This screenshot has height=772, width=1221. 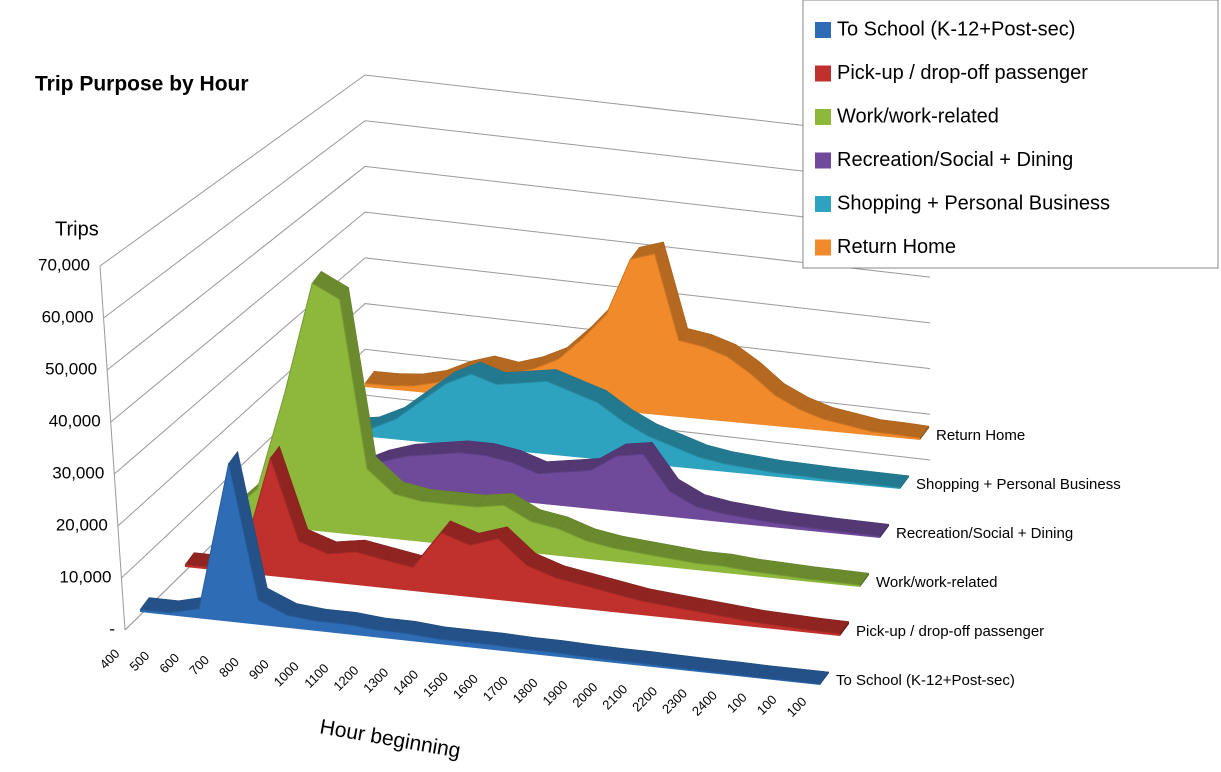 What do you see at coordinates (64, 264) in the screenshot?
I see `y-tick-label: 70,000` at bounding box center [64, 264].